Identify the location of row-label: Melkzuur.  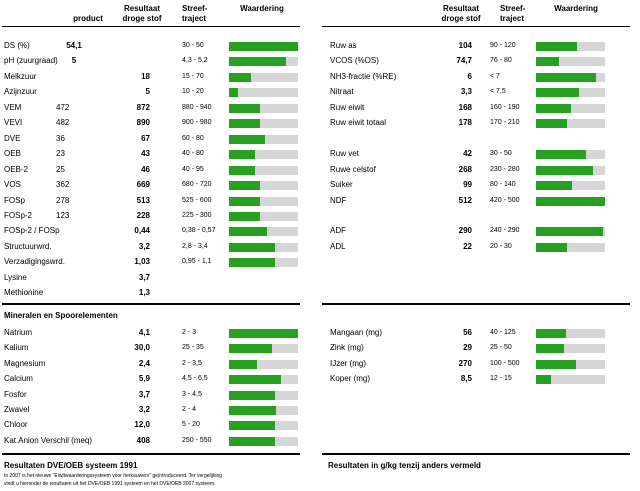
(20, 76).